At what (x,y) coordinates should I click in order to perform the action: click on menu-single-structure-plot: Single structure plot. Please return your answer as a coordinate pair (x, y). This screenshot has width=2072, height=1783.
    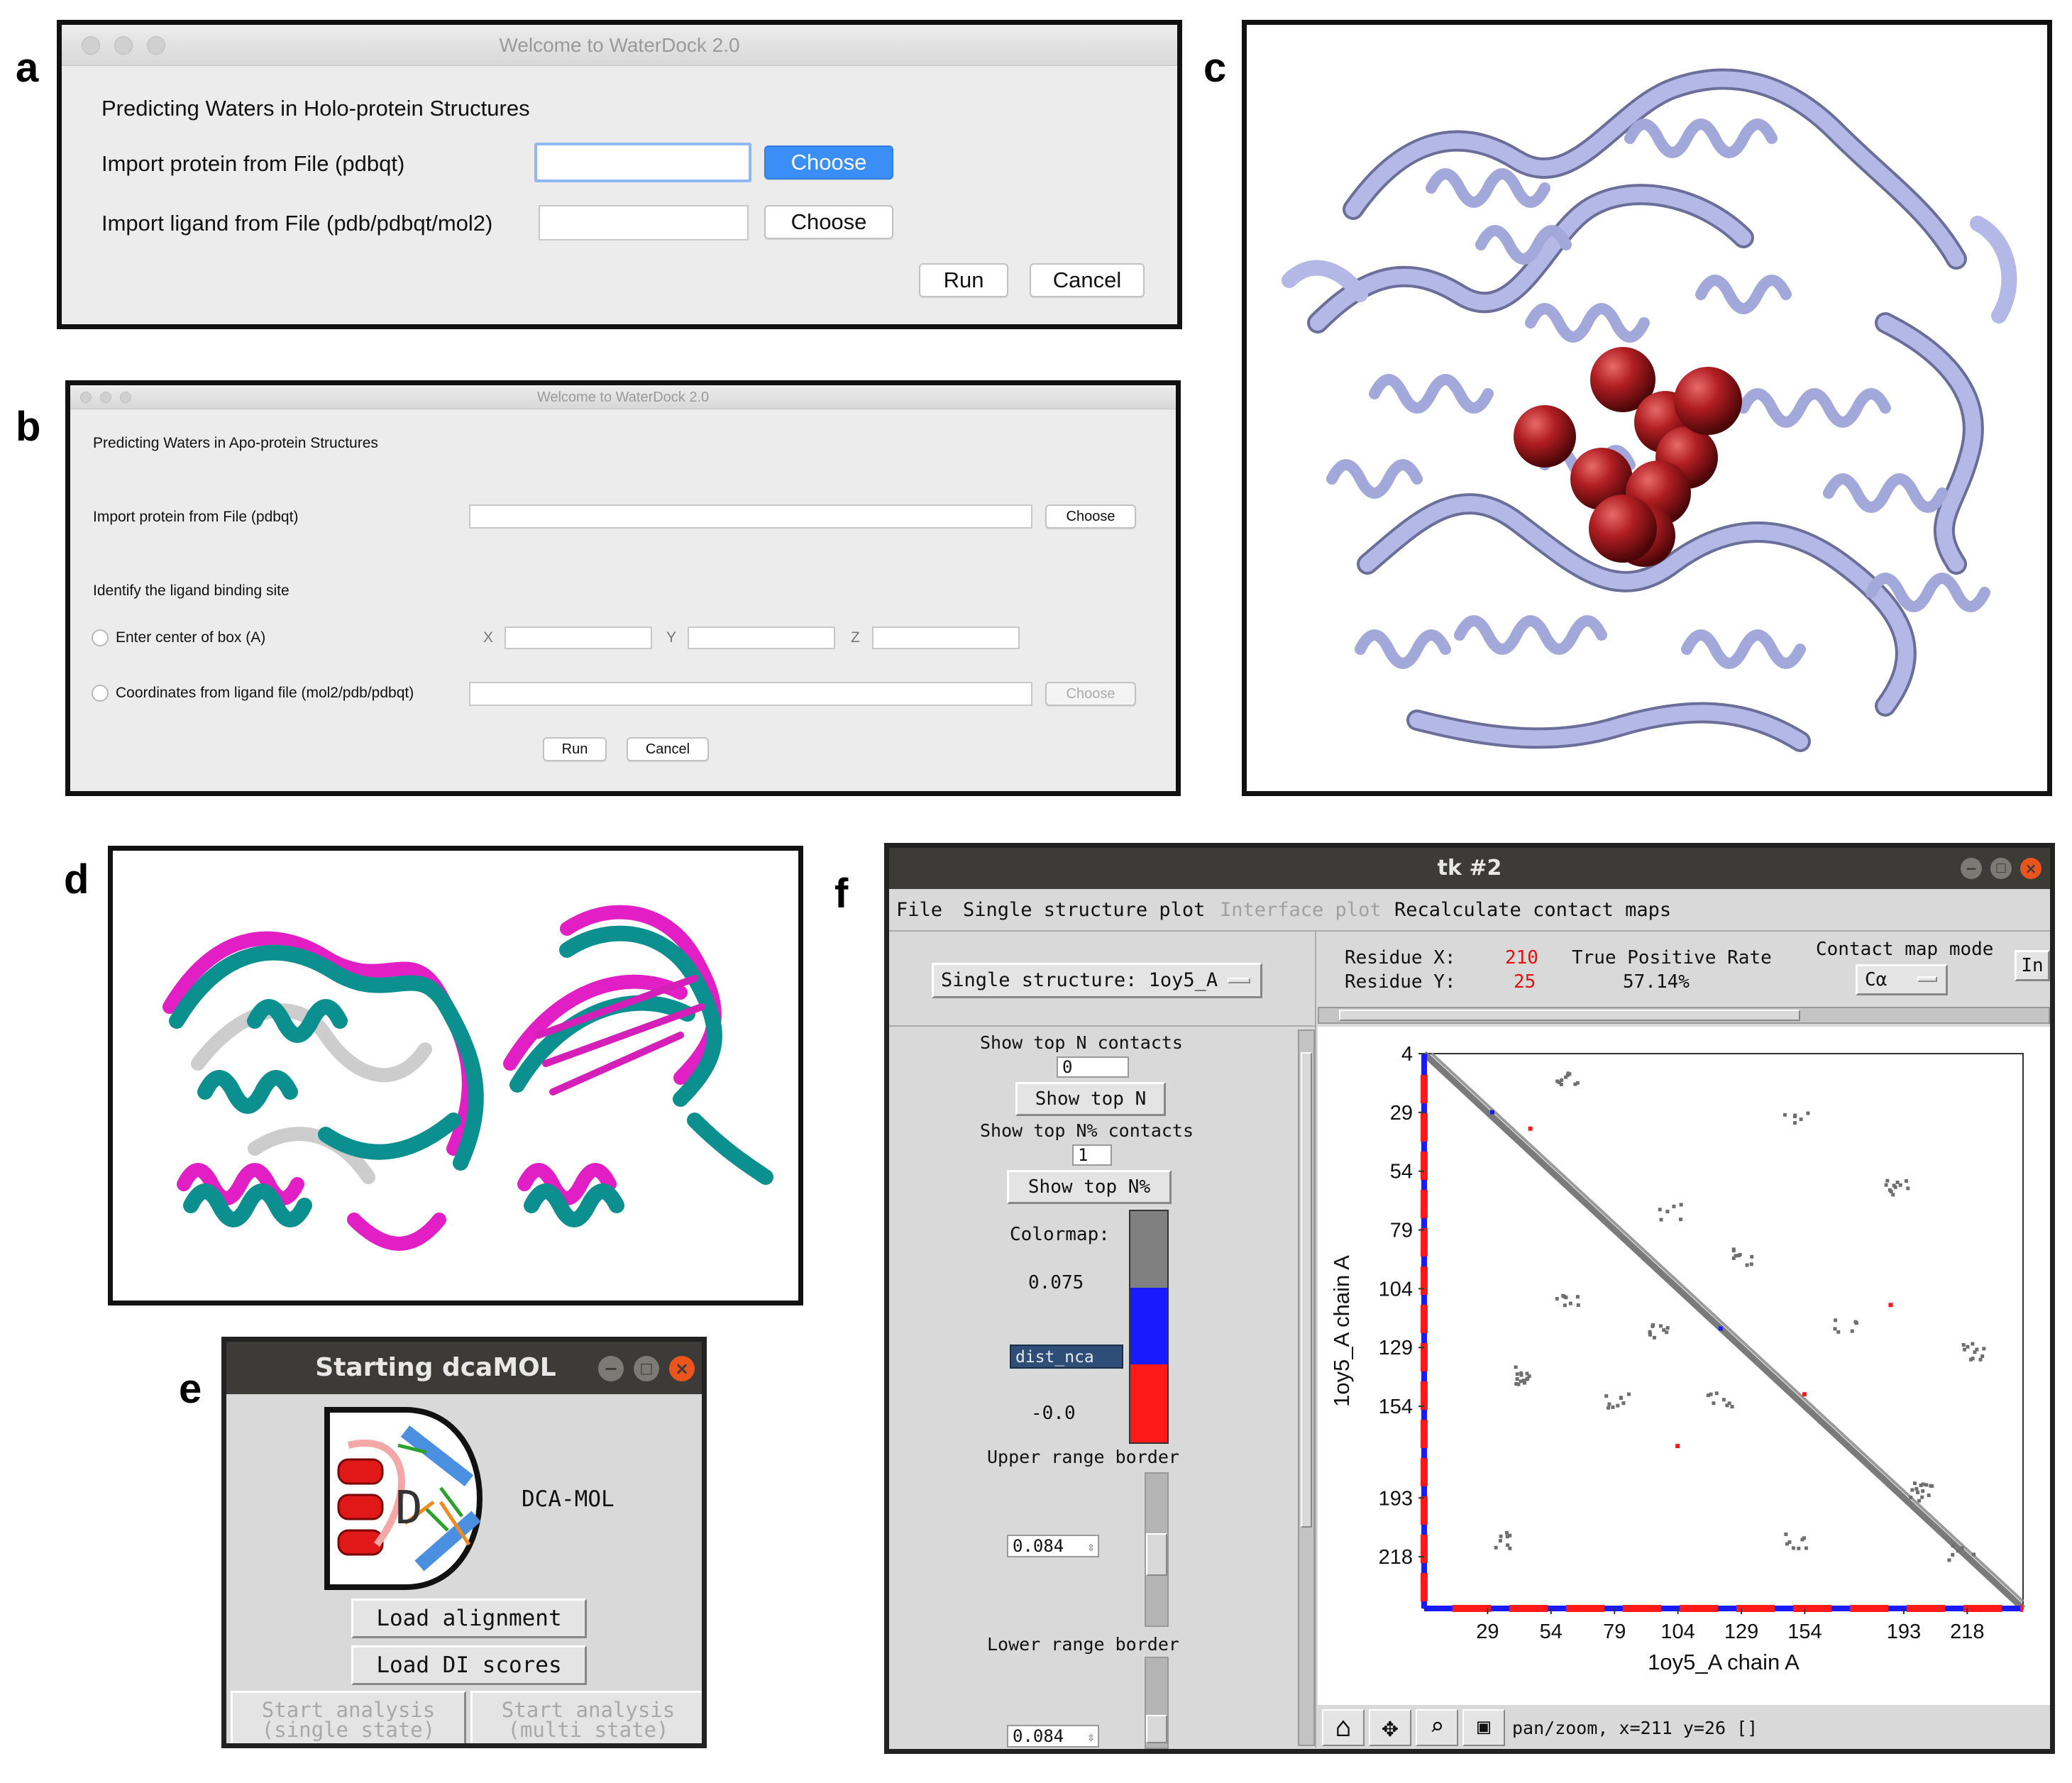
    Looking at the image, I should click on (1084, 910).